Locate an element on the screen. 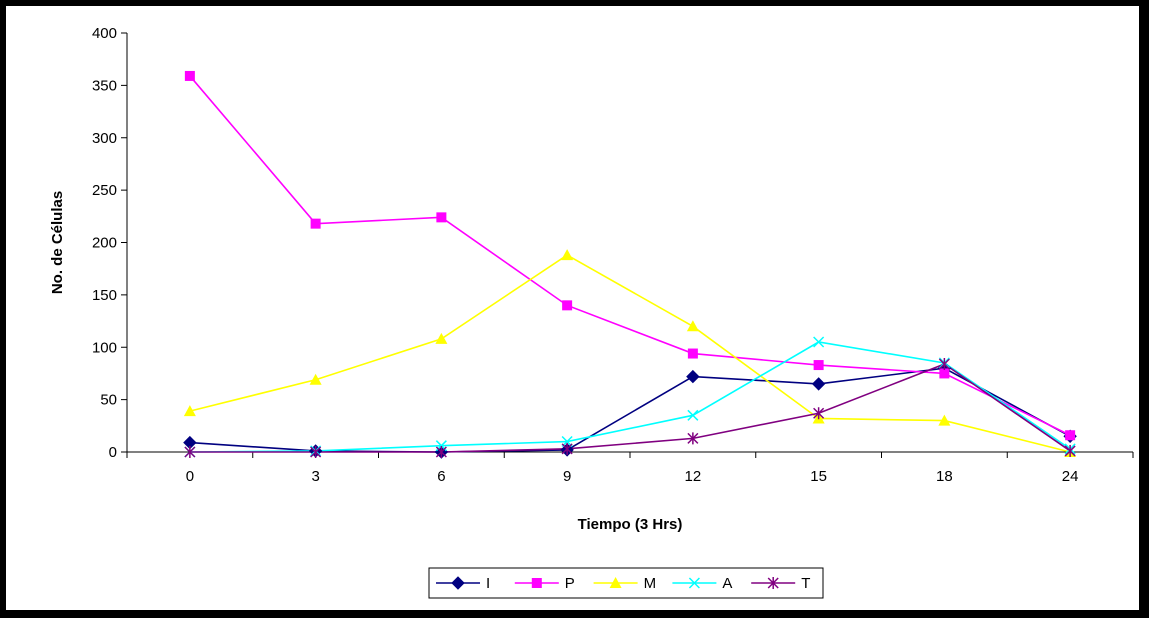 This screenshot has width=1149, height=618. y-tick-label: 150 is located at coordinates (104, 295).